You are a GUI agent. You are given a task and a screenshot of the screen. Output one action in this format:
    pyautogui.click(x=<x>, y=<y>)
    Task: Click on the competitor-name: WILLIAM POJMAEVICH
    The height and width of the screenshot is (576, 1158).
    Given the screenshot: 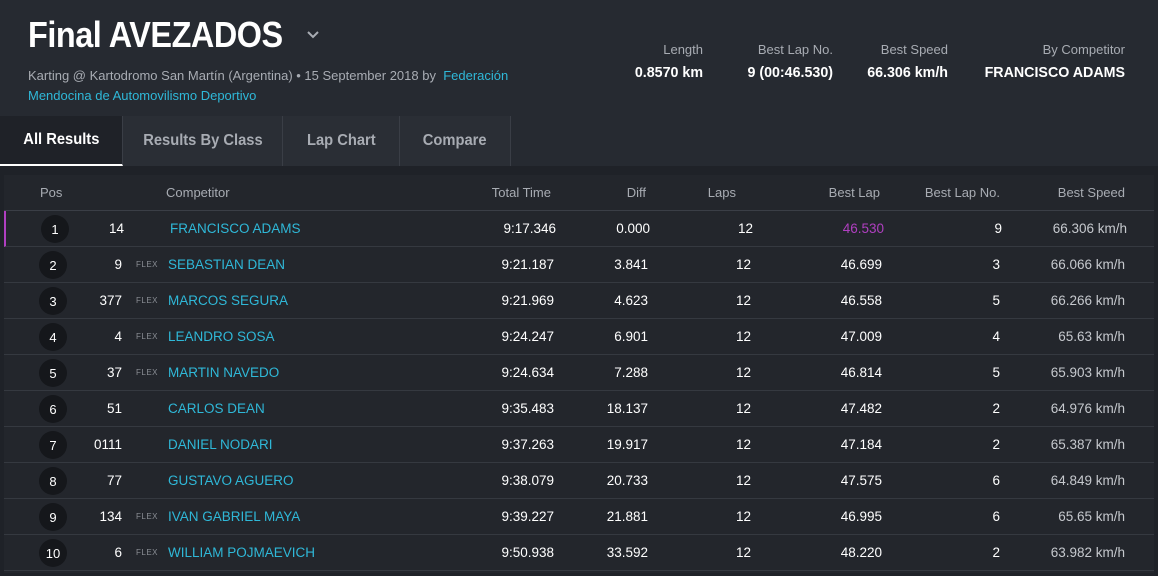 What is the action you would take?
    pyautogui.click(x=242, y=552)
    